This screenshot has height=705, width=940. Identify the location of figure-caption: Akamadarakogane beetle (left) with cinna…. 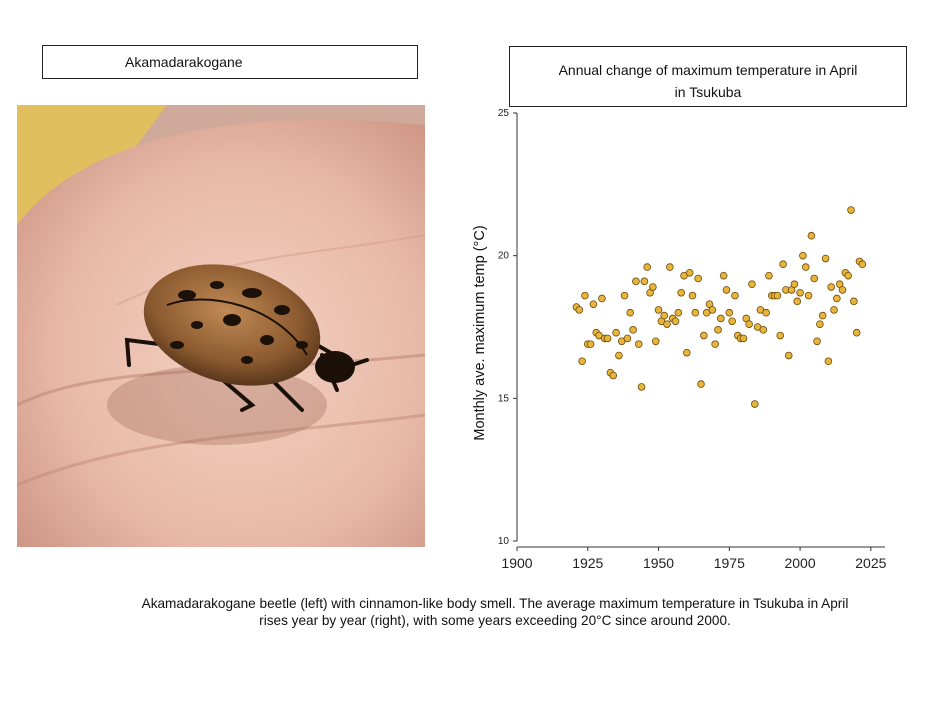
(495, 612).